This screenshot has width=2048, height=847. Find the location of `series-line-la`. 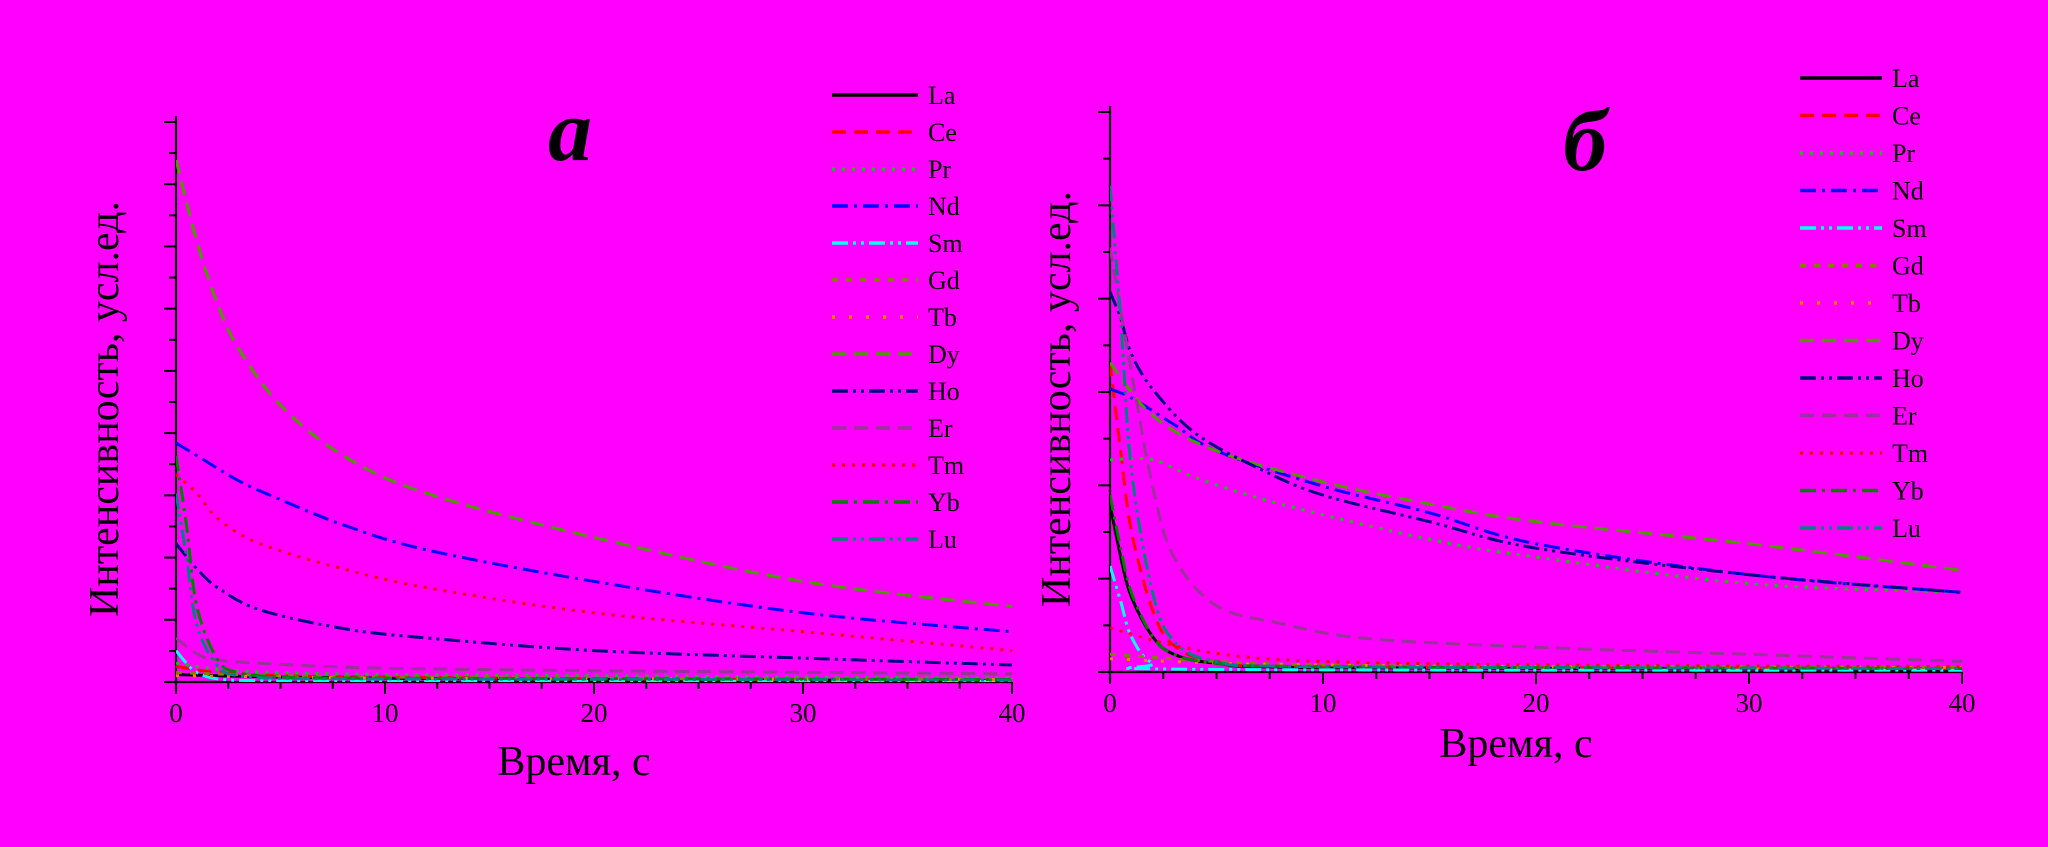

series-line-la is located at coordinates (1536, 587).